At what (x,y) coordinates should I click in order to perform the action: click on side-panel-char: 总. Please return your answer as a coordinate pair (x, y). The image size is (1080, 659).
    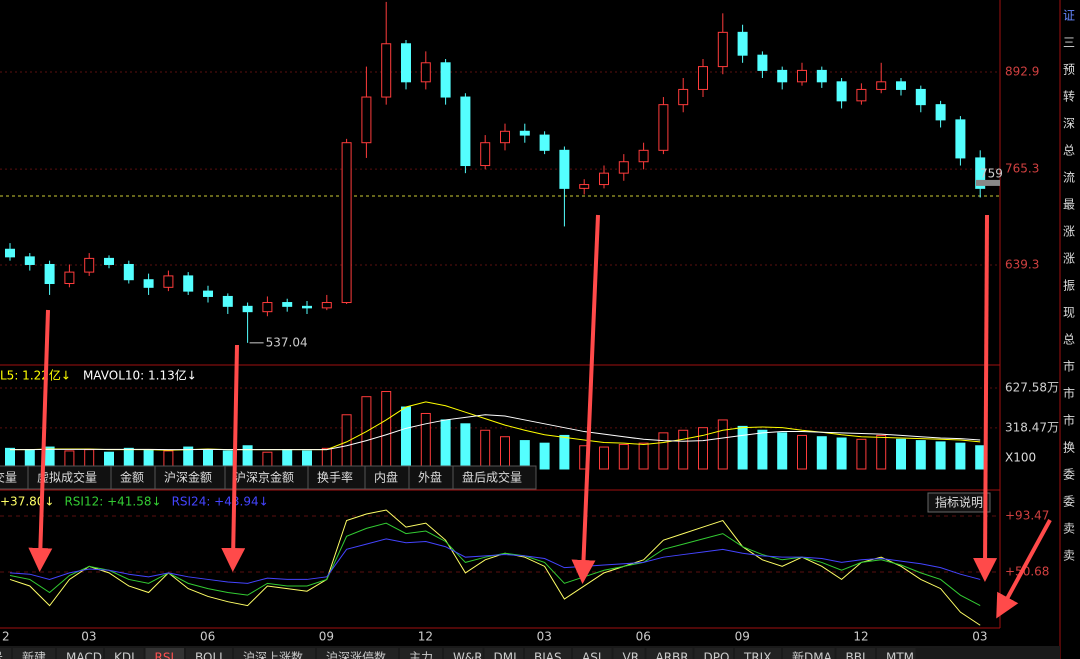
    Looking at the image, I should click on (1069, 340).